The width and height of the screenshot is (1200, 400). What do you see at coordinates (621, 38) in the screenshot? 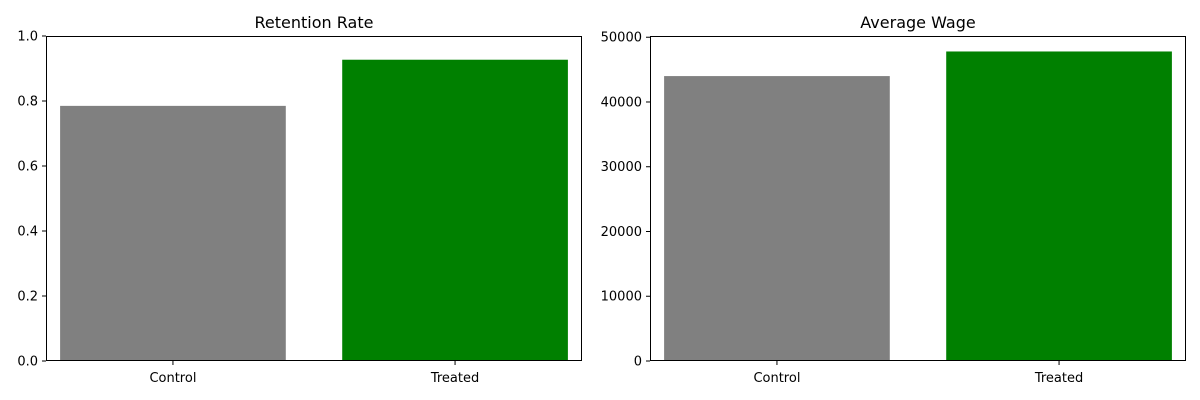
I see `y-tick-label: 50000` at bounding box center [621, 38].